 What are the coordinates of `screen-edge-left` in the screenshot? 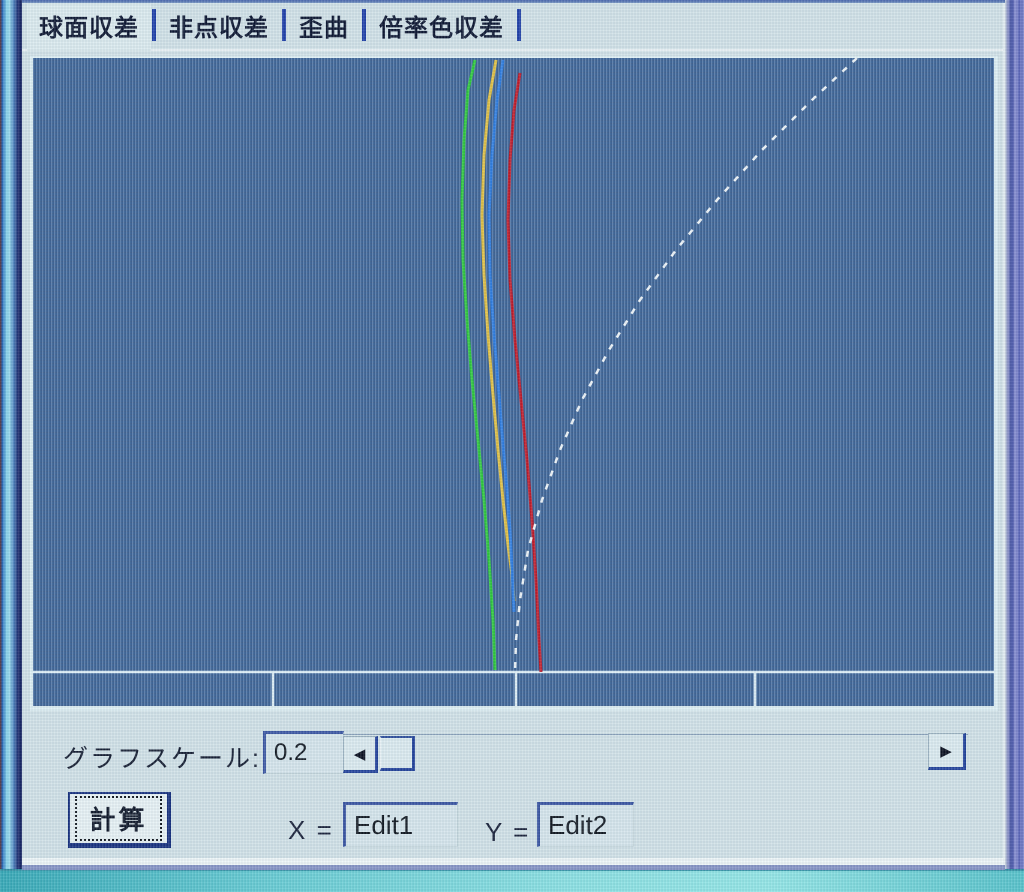 It's located at (11, 435).